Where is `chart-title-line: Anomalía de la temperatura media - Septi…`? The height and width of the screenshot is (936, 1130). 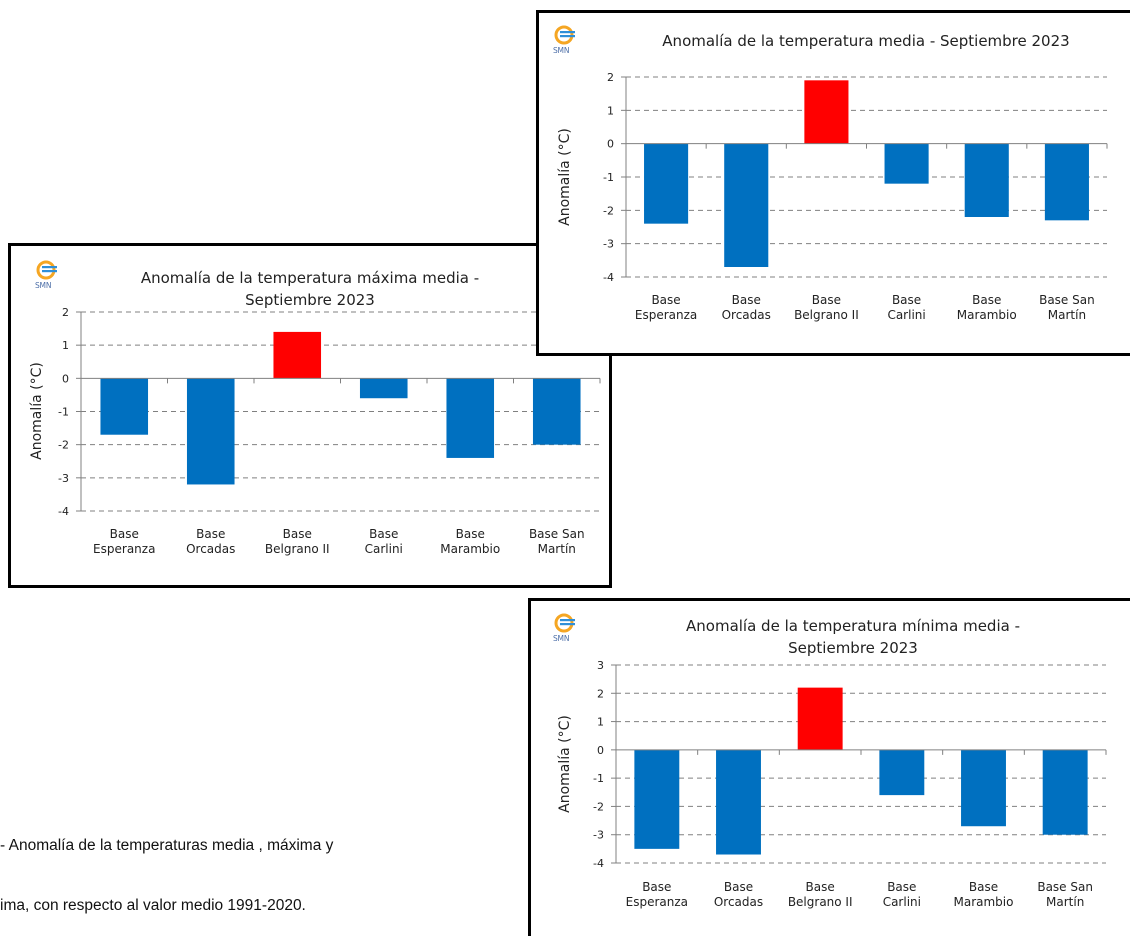
chart-title-line: Anomalía de la temperatura media - Septi… is located at coordinates (865, 41).